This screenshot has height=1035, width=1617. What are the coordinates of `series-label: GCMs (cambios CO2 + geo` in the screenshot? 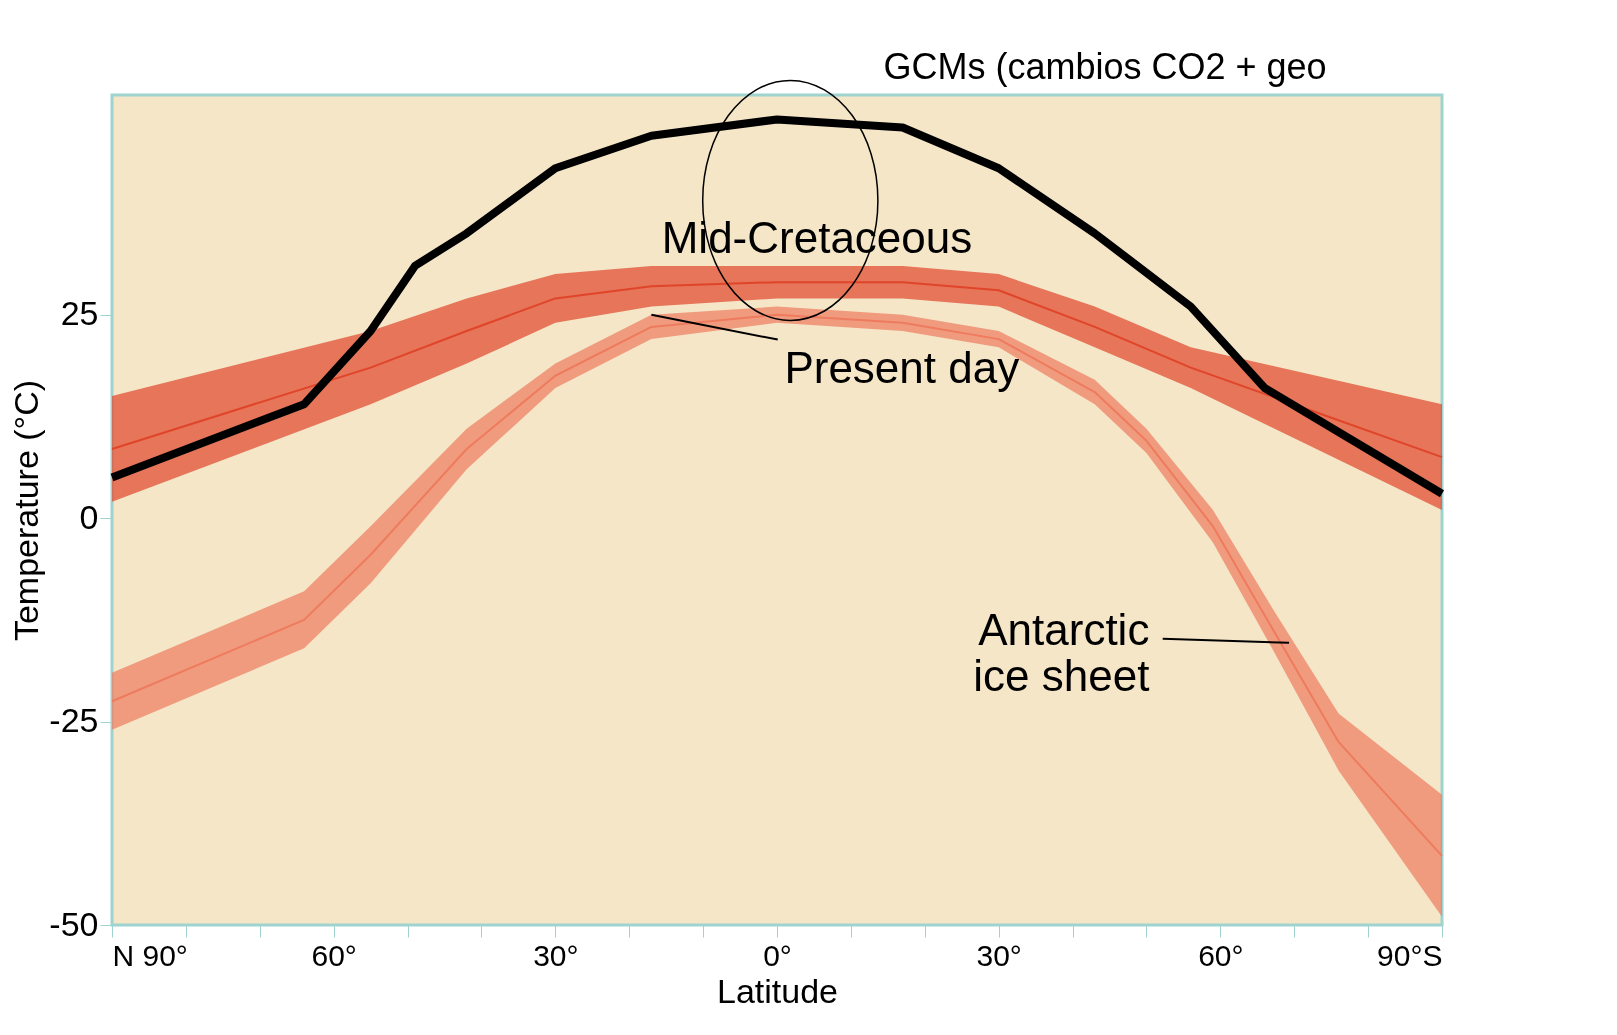 It's located at (1105, 66).